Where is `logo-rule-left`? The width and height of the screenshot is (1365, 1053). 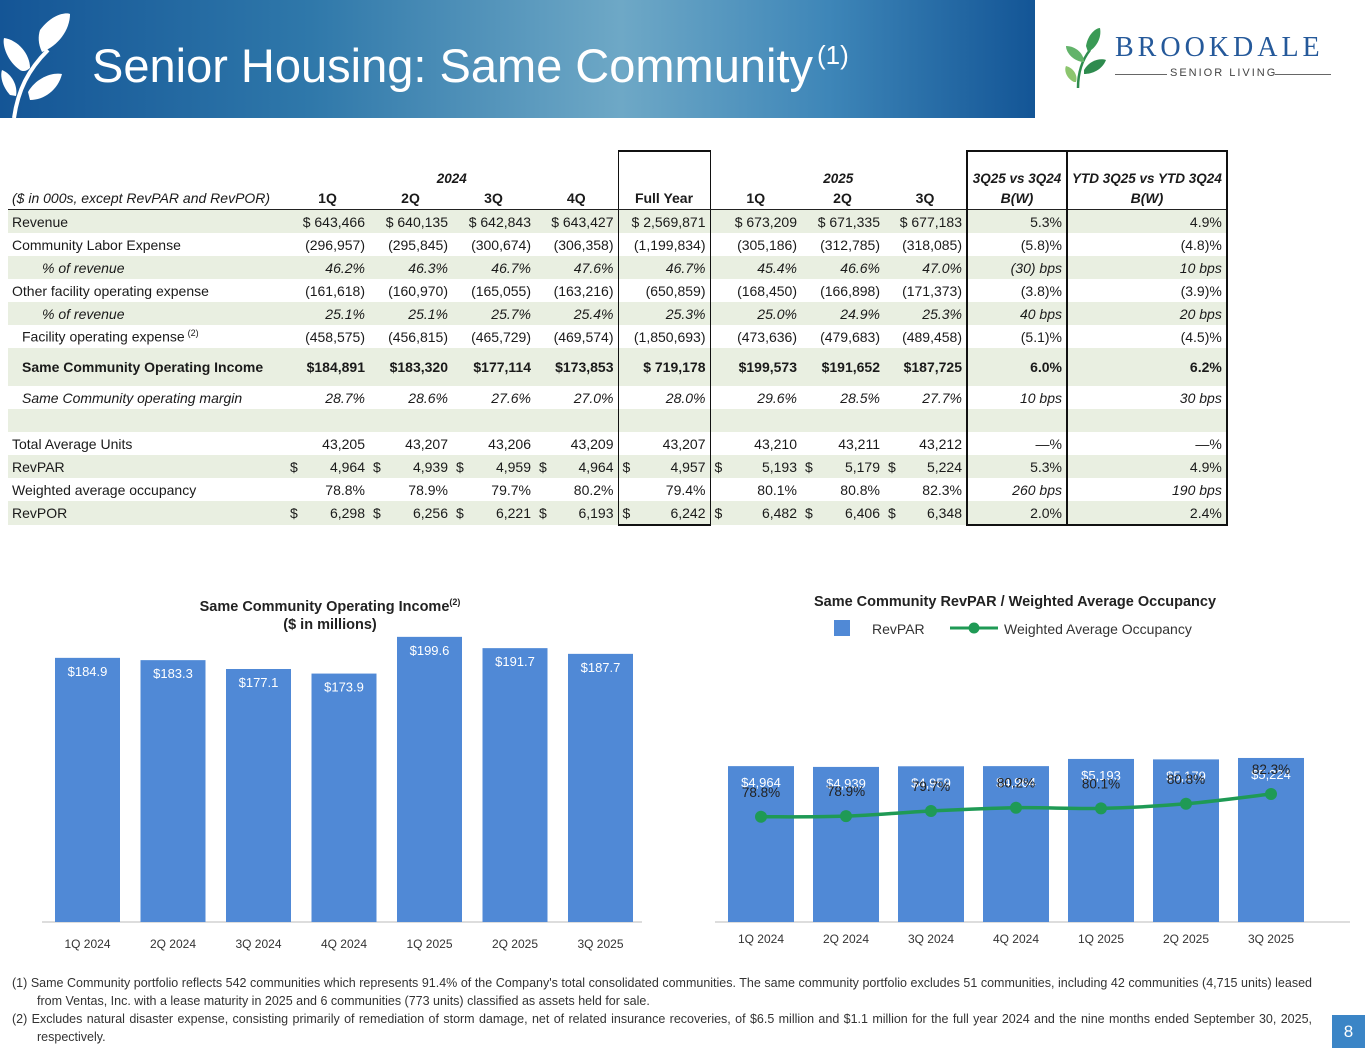
logo-rule-left is located at coordinates (1141, 74).